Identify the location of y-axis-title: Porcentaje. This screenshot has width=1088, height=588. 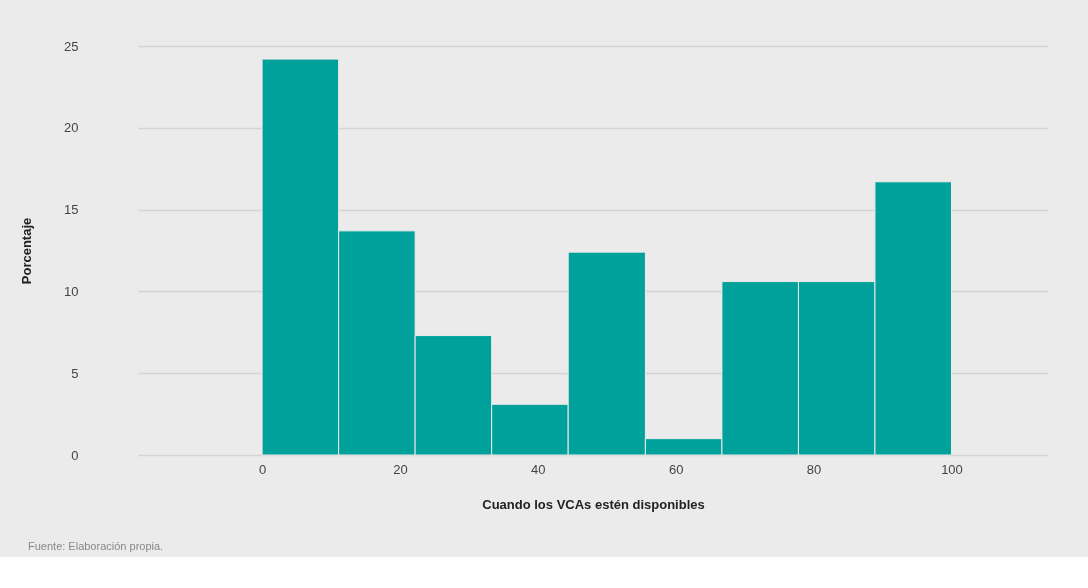
(27, 251).